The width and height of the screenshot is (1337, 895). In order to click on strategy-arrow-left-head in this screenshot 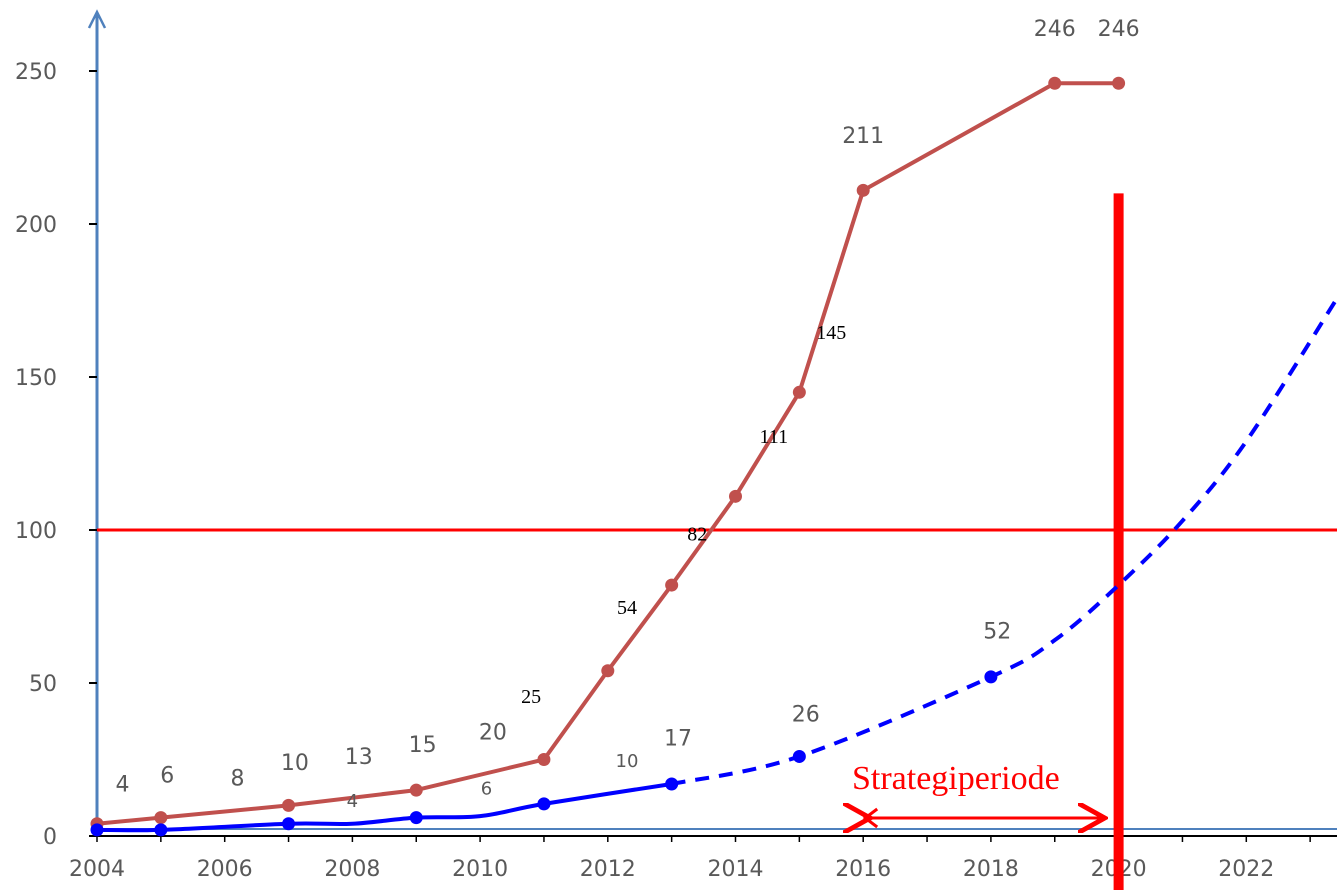, I will do `click(870, 818)`.